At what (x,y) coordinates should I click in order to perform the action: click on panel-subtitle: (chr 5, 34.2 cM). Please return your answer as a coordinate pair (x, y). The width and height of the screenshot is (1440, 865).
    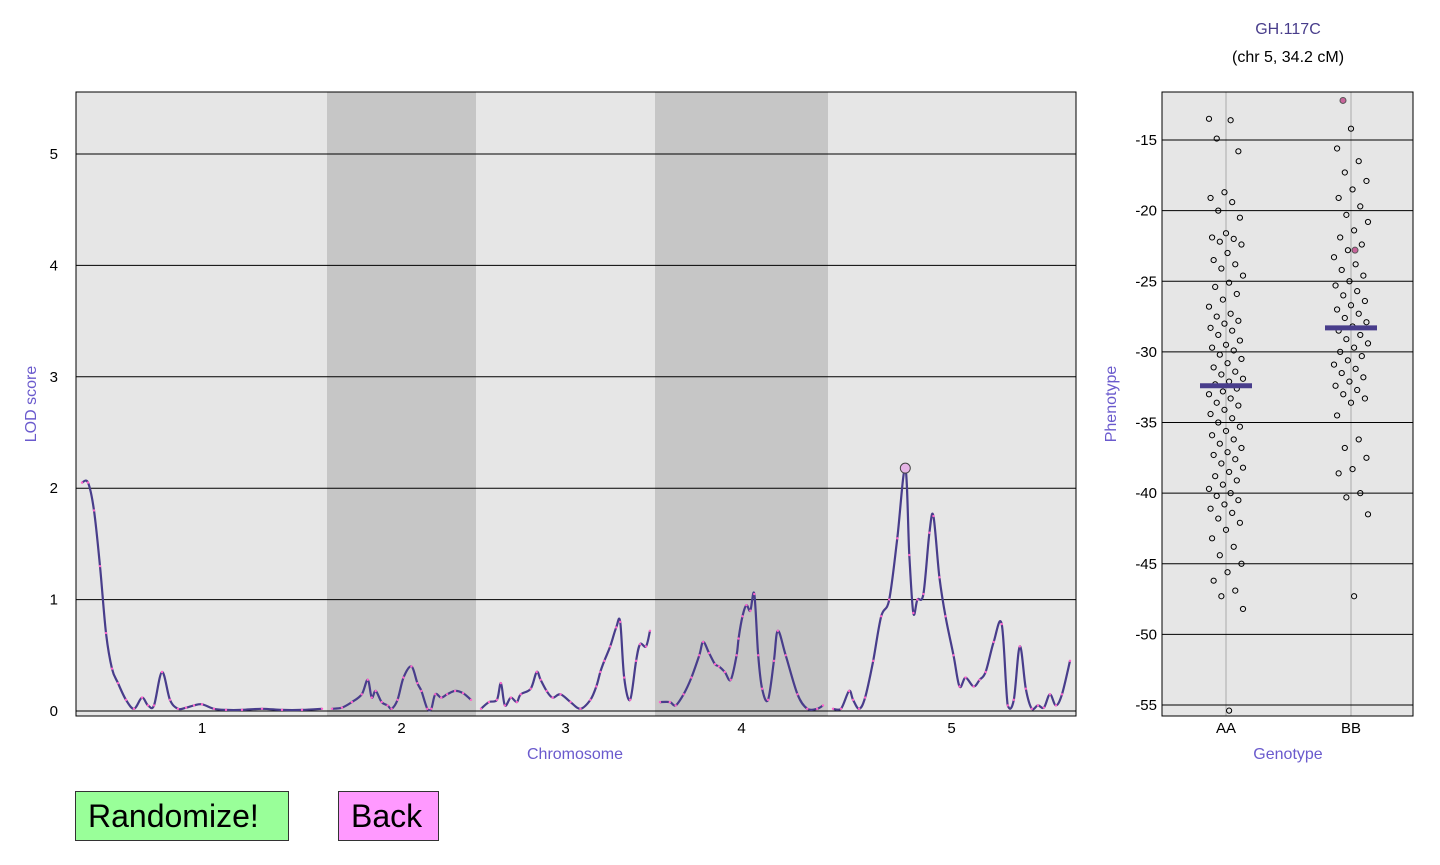
    Looking at the image, I should click on (1288, 57).